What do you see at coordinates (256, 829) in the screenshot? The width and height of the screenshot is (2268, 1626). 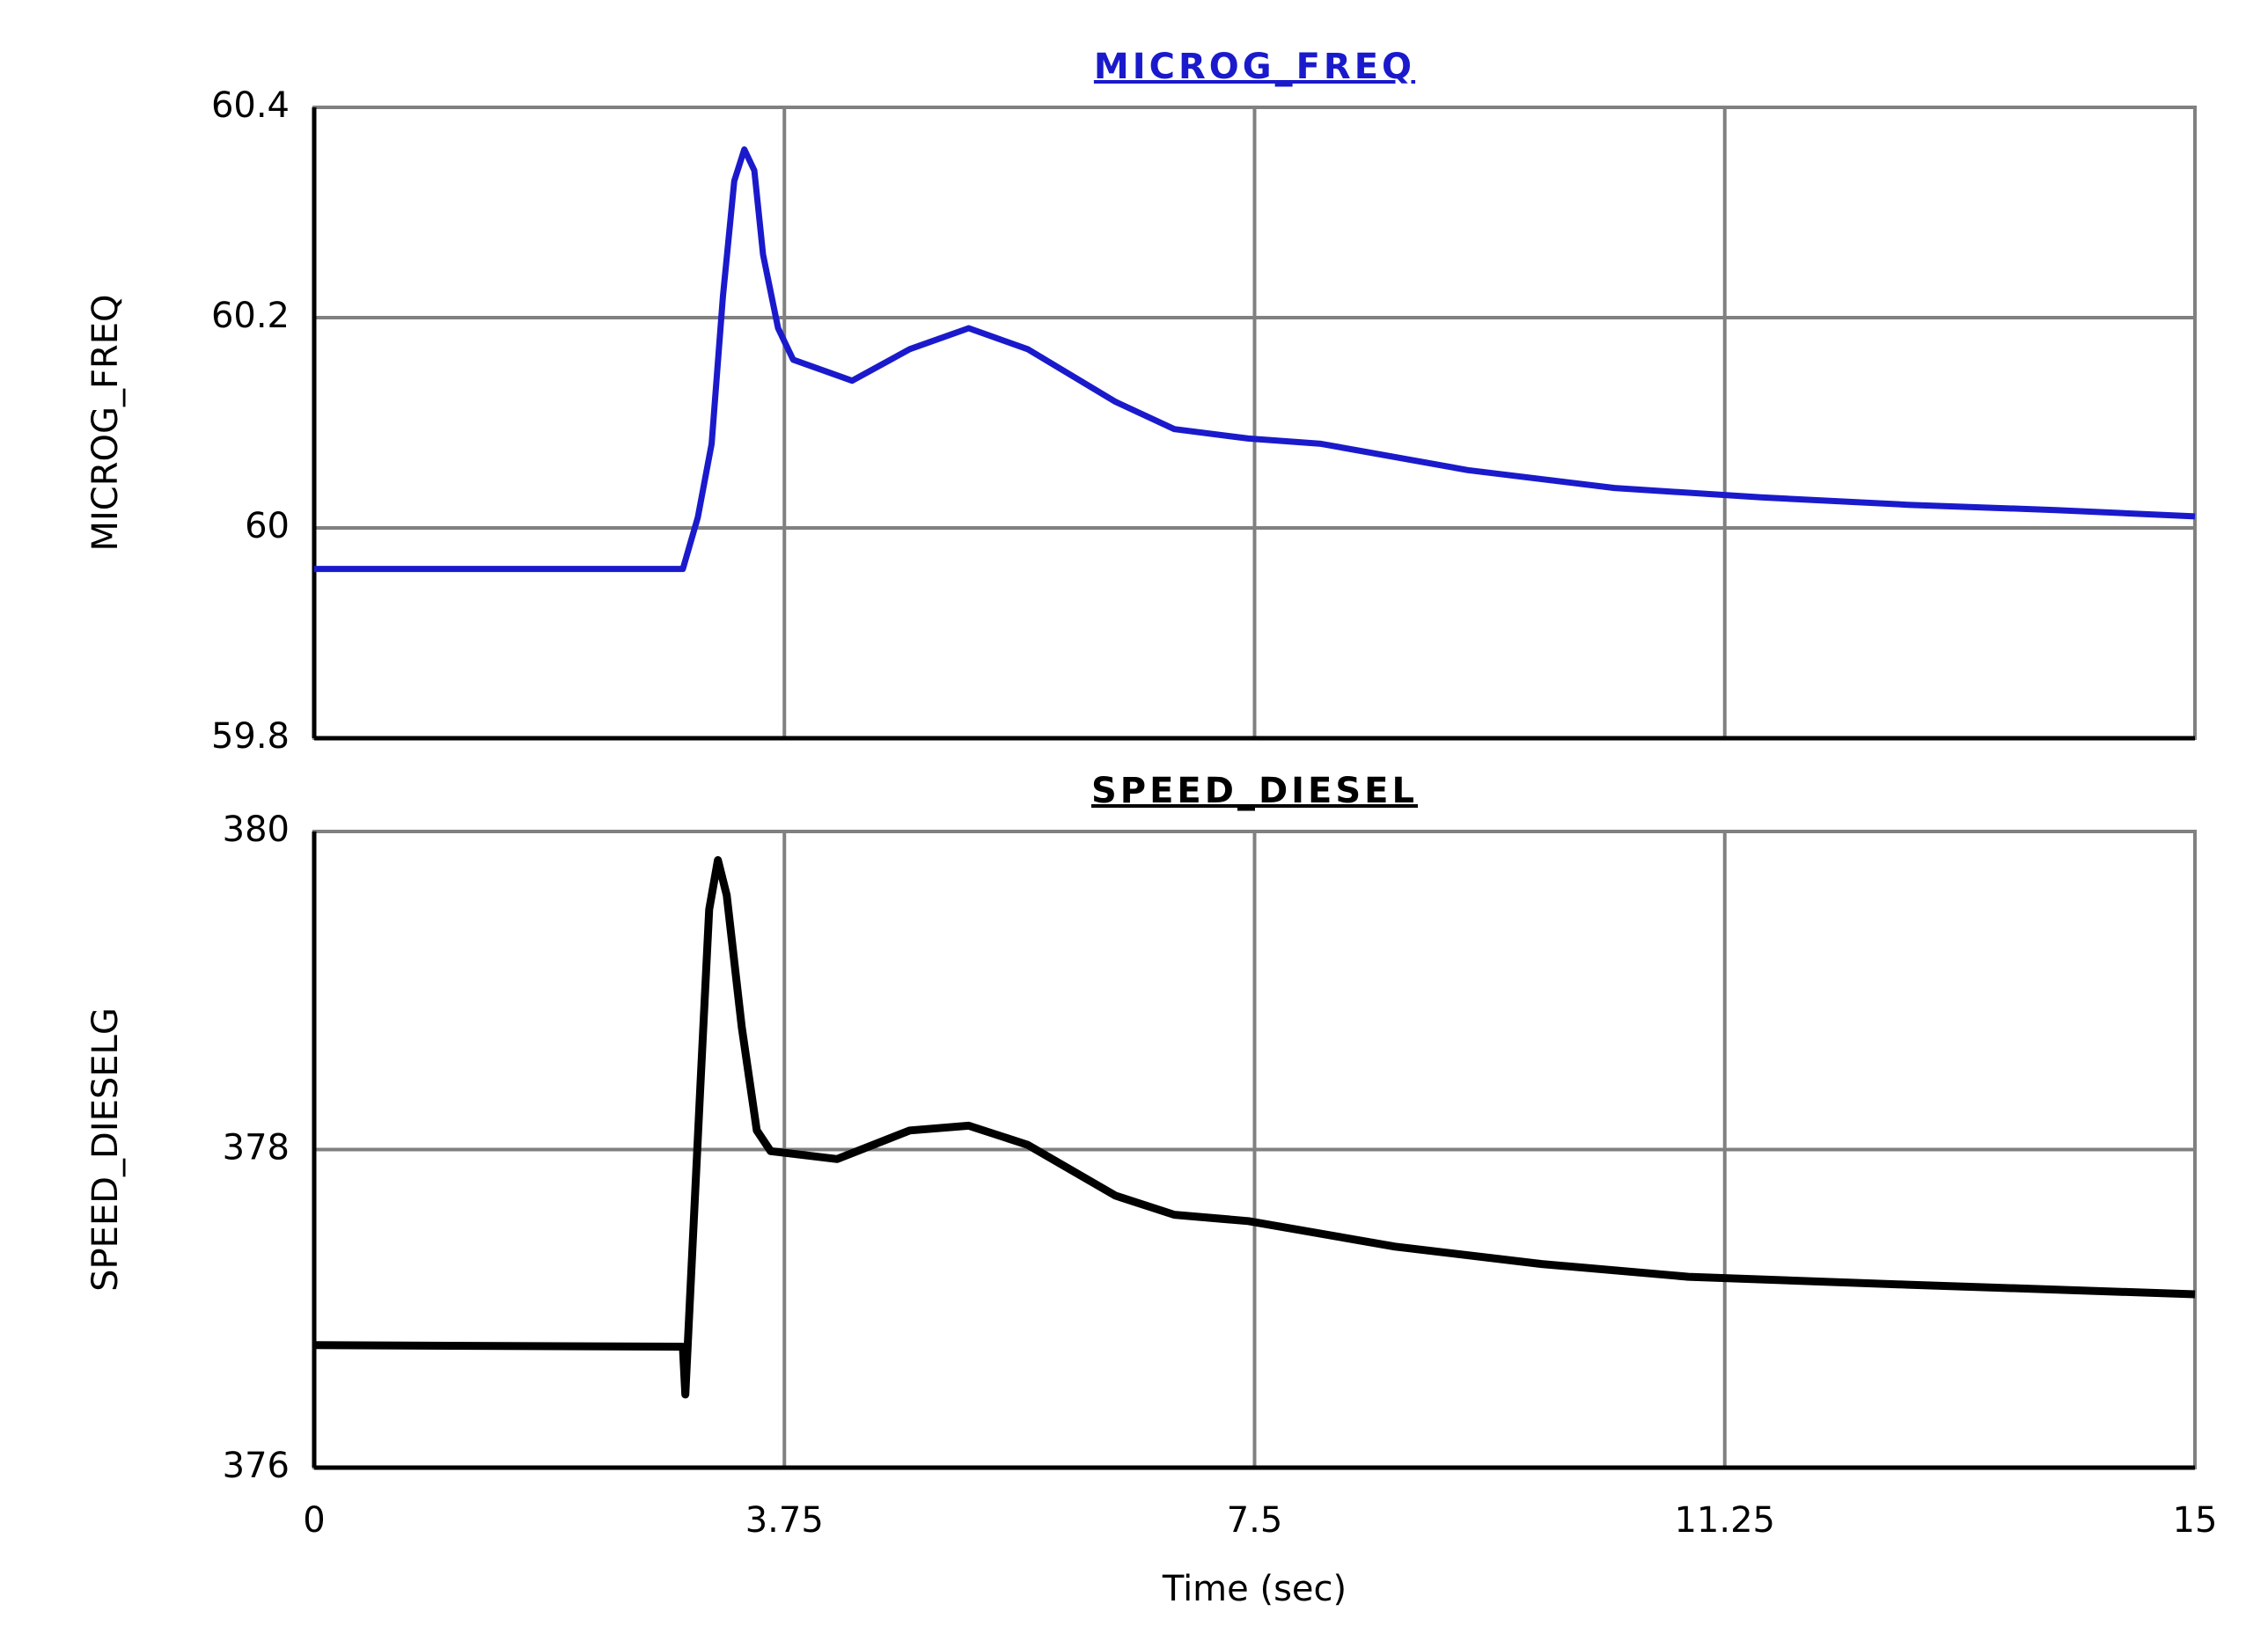 I see `y-tick-label: 380` at bounding box center [256, 829].